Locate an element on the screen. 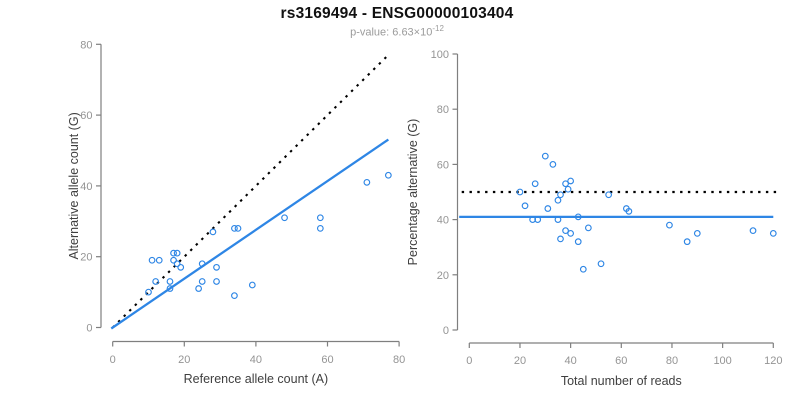  pvalue-subtitle: p-value: 6.63×10-12 is located at coordinates (397, 31).